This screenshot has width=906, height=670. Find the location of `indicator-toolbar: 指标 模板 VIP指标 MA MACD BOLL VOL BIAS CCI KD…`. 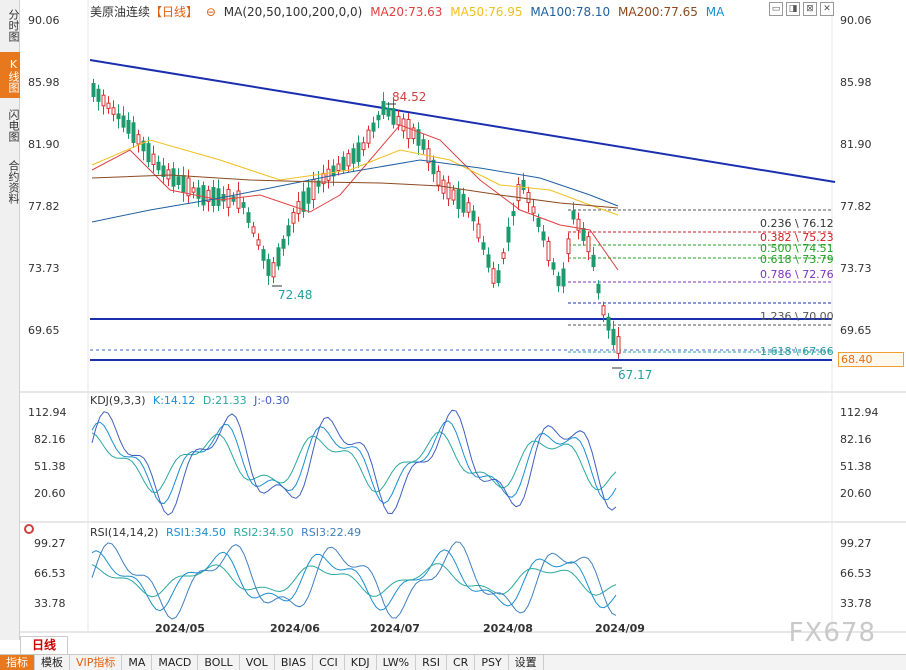

indicator-toolbar: 指标 模板 VIP指标 MA MACD BOLL VOL BIAS CCI KD… is located at coordinates (453, 662).